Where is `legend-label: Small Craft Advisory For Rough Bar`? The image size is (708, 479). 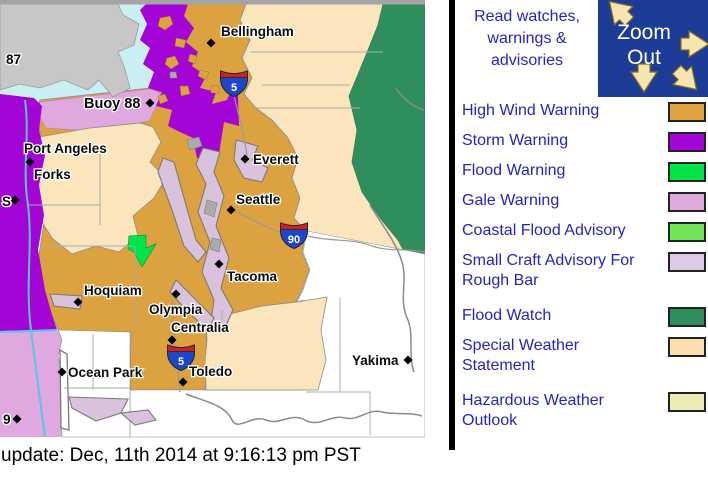 legend-label: Small Craft Advisory For Rough Bar is located at coordinates (548, 270).